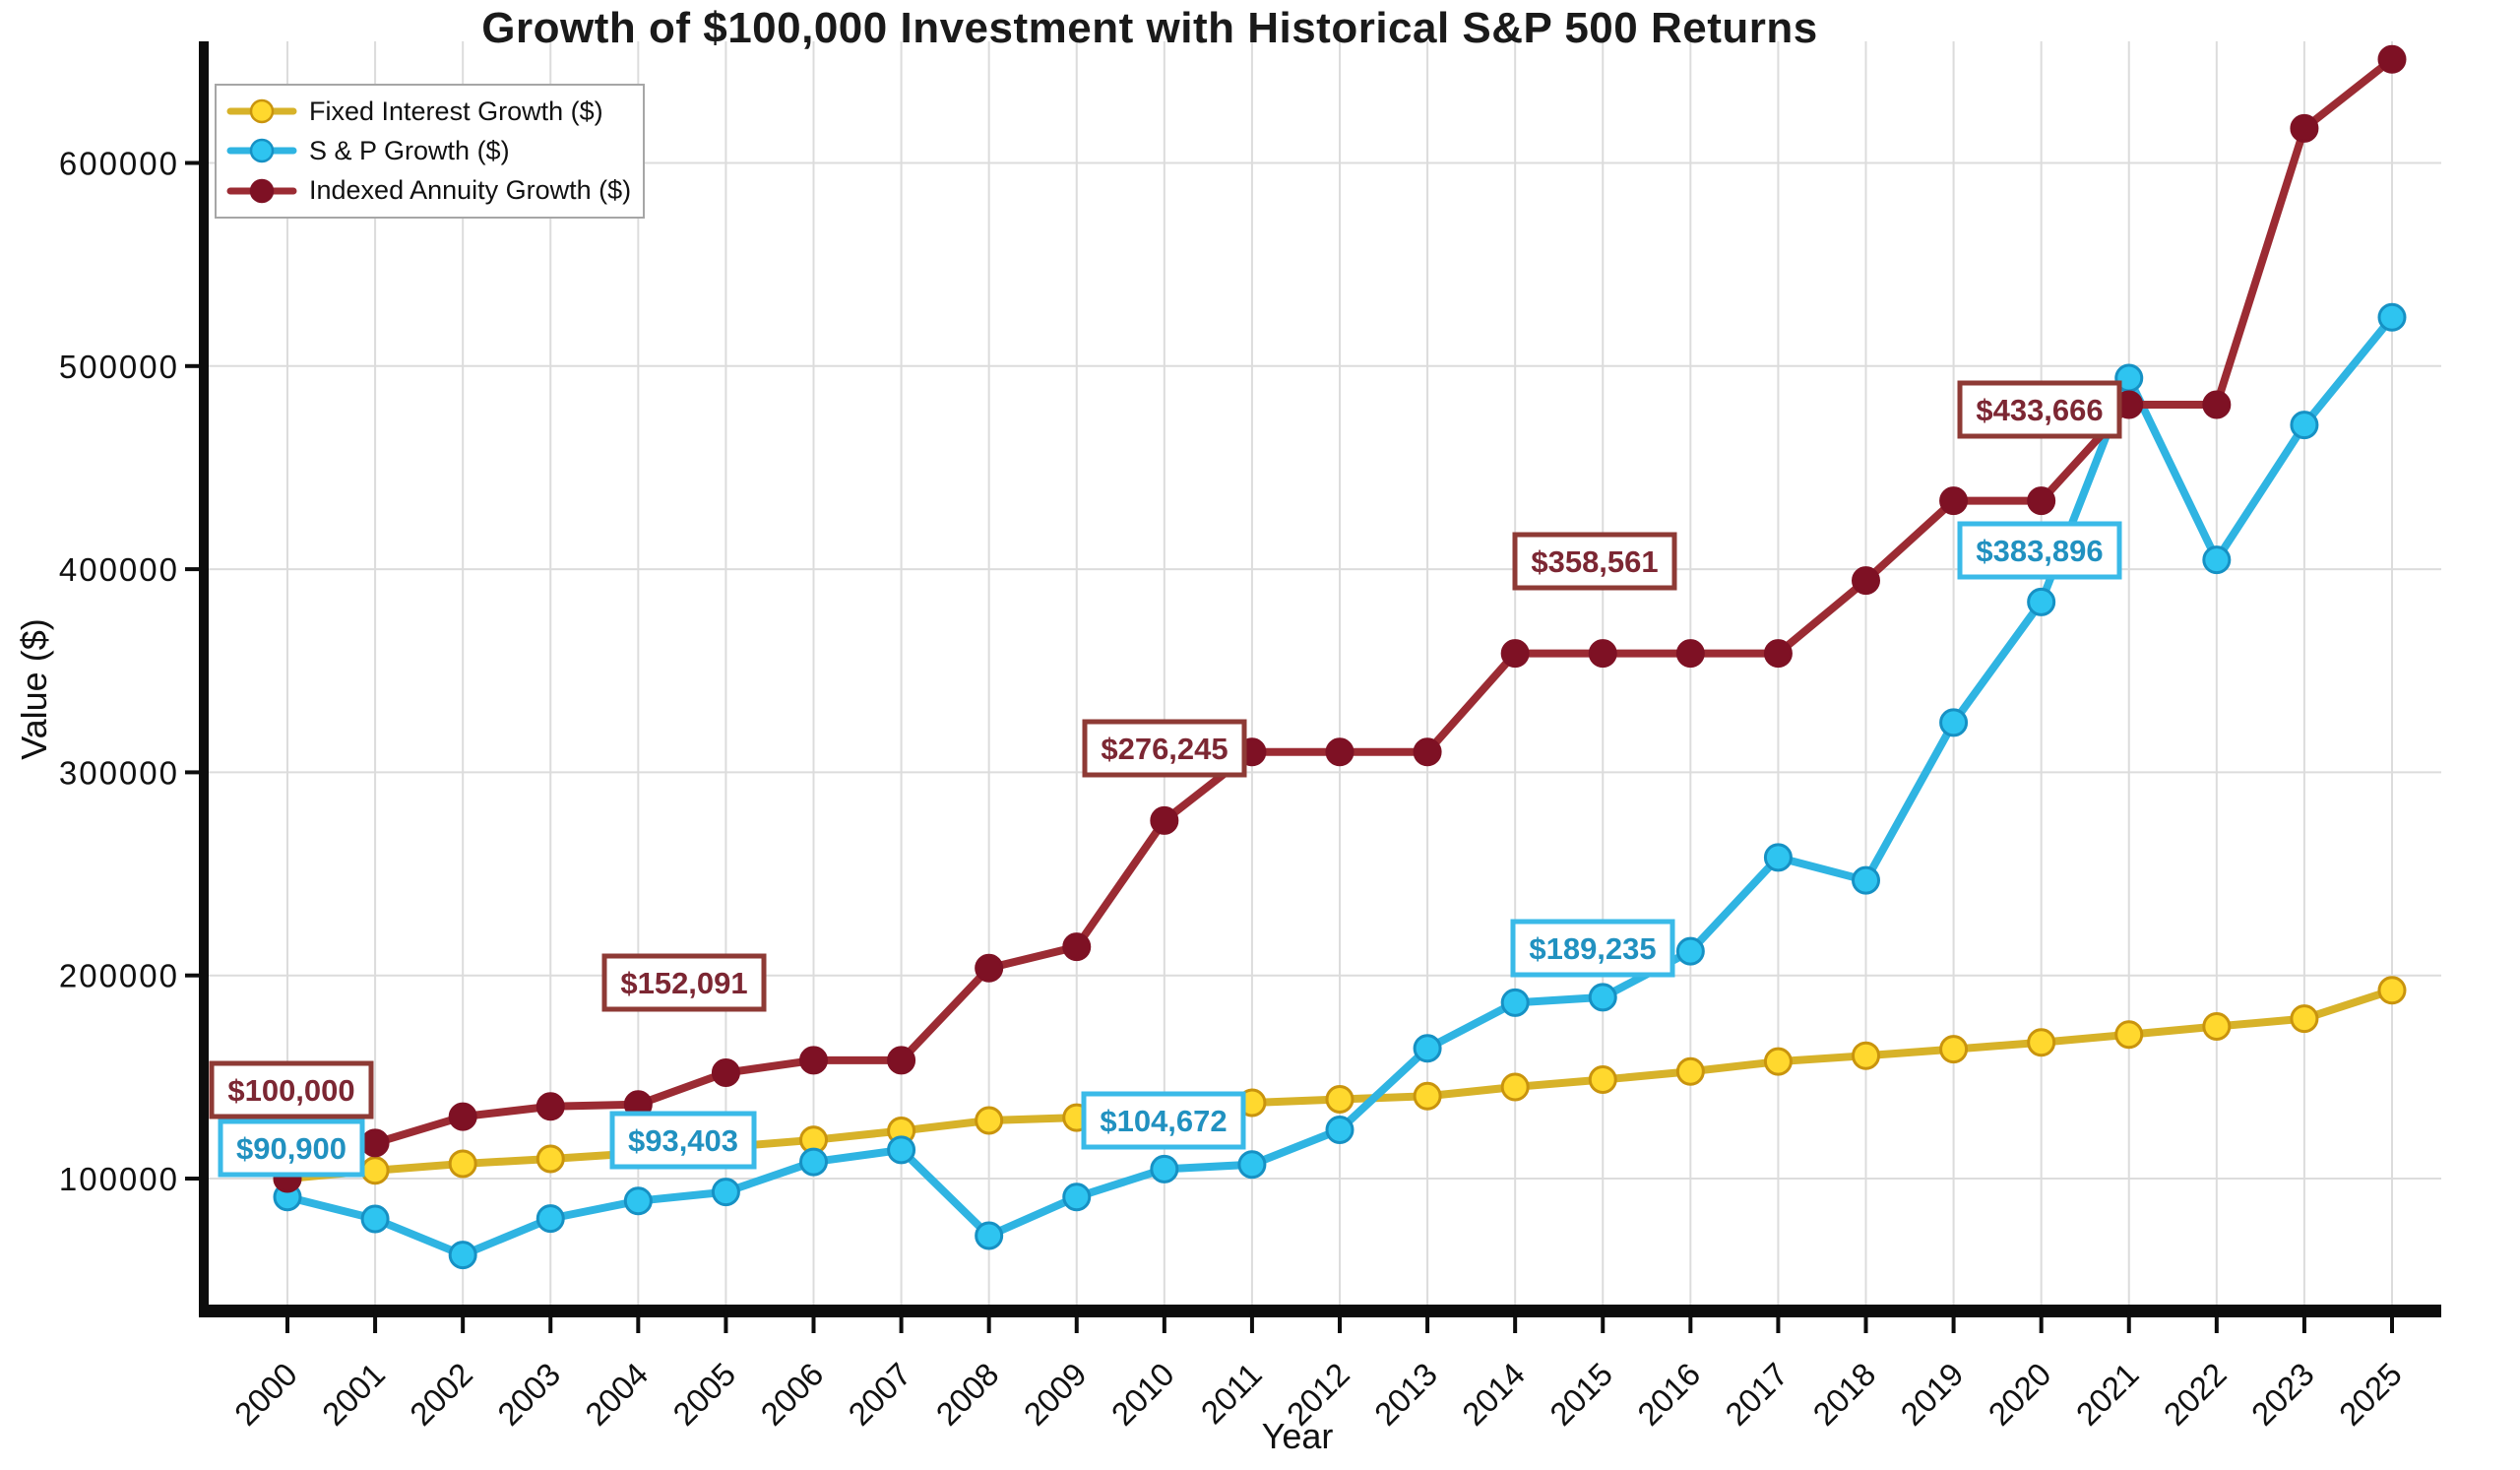 The width and height of the screenshot is (2520, 1470). I want to click on data-point-s-p-growth-2003, so click(550, 1219).